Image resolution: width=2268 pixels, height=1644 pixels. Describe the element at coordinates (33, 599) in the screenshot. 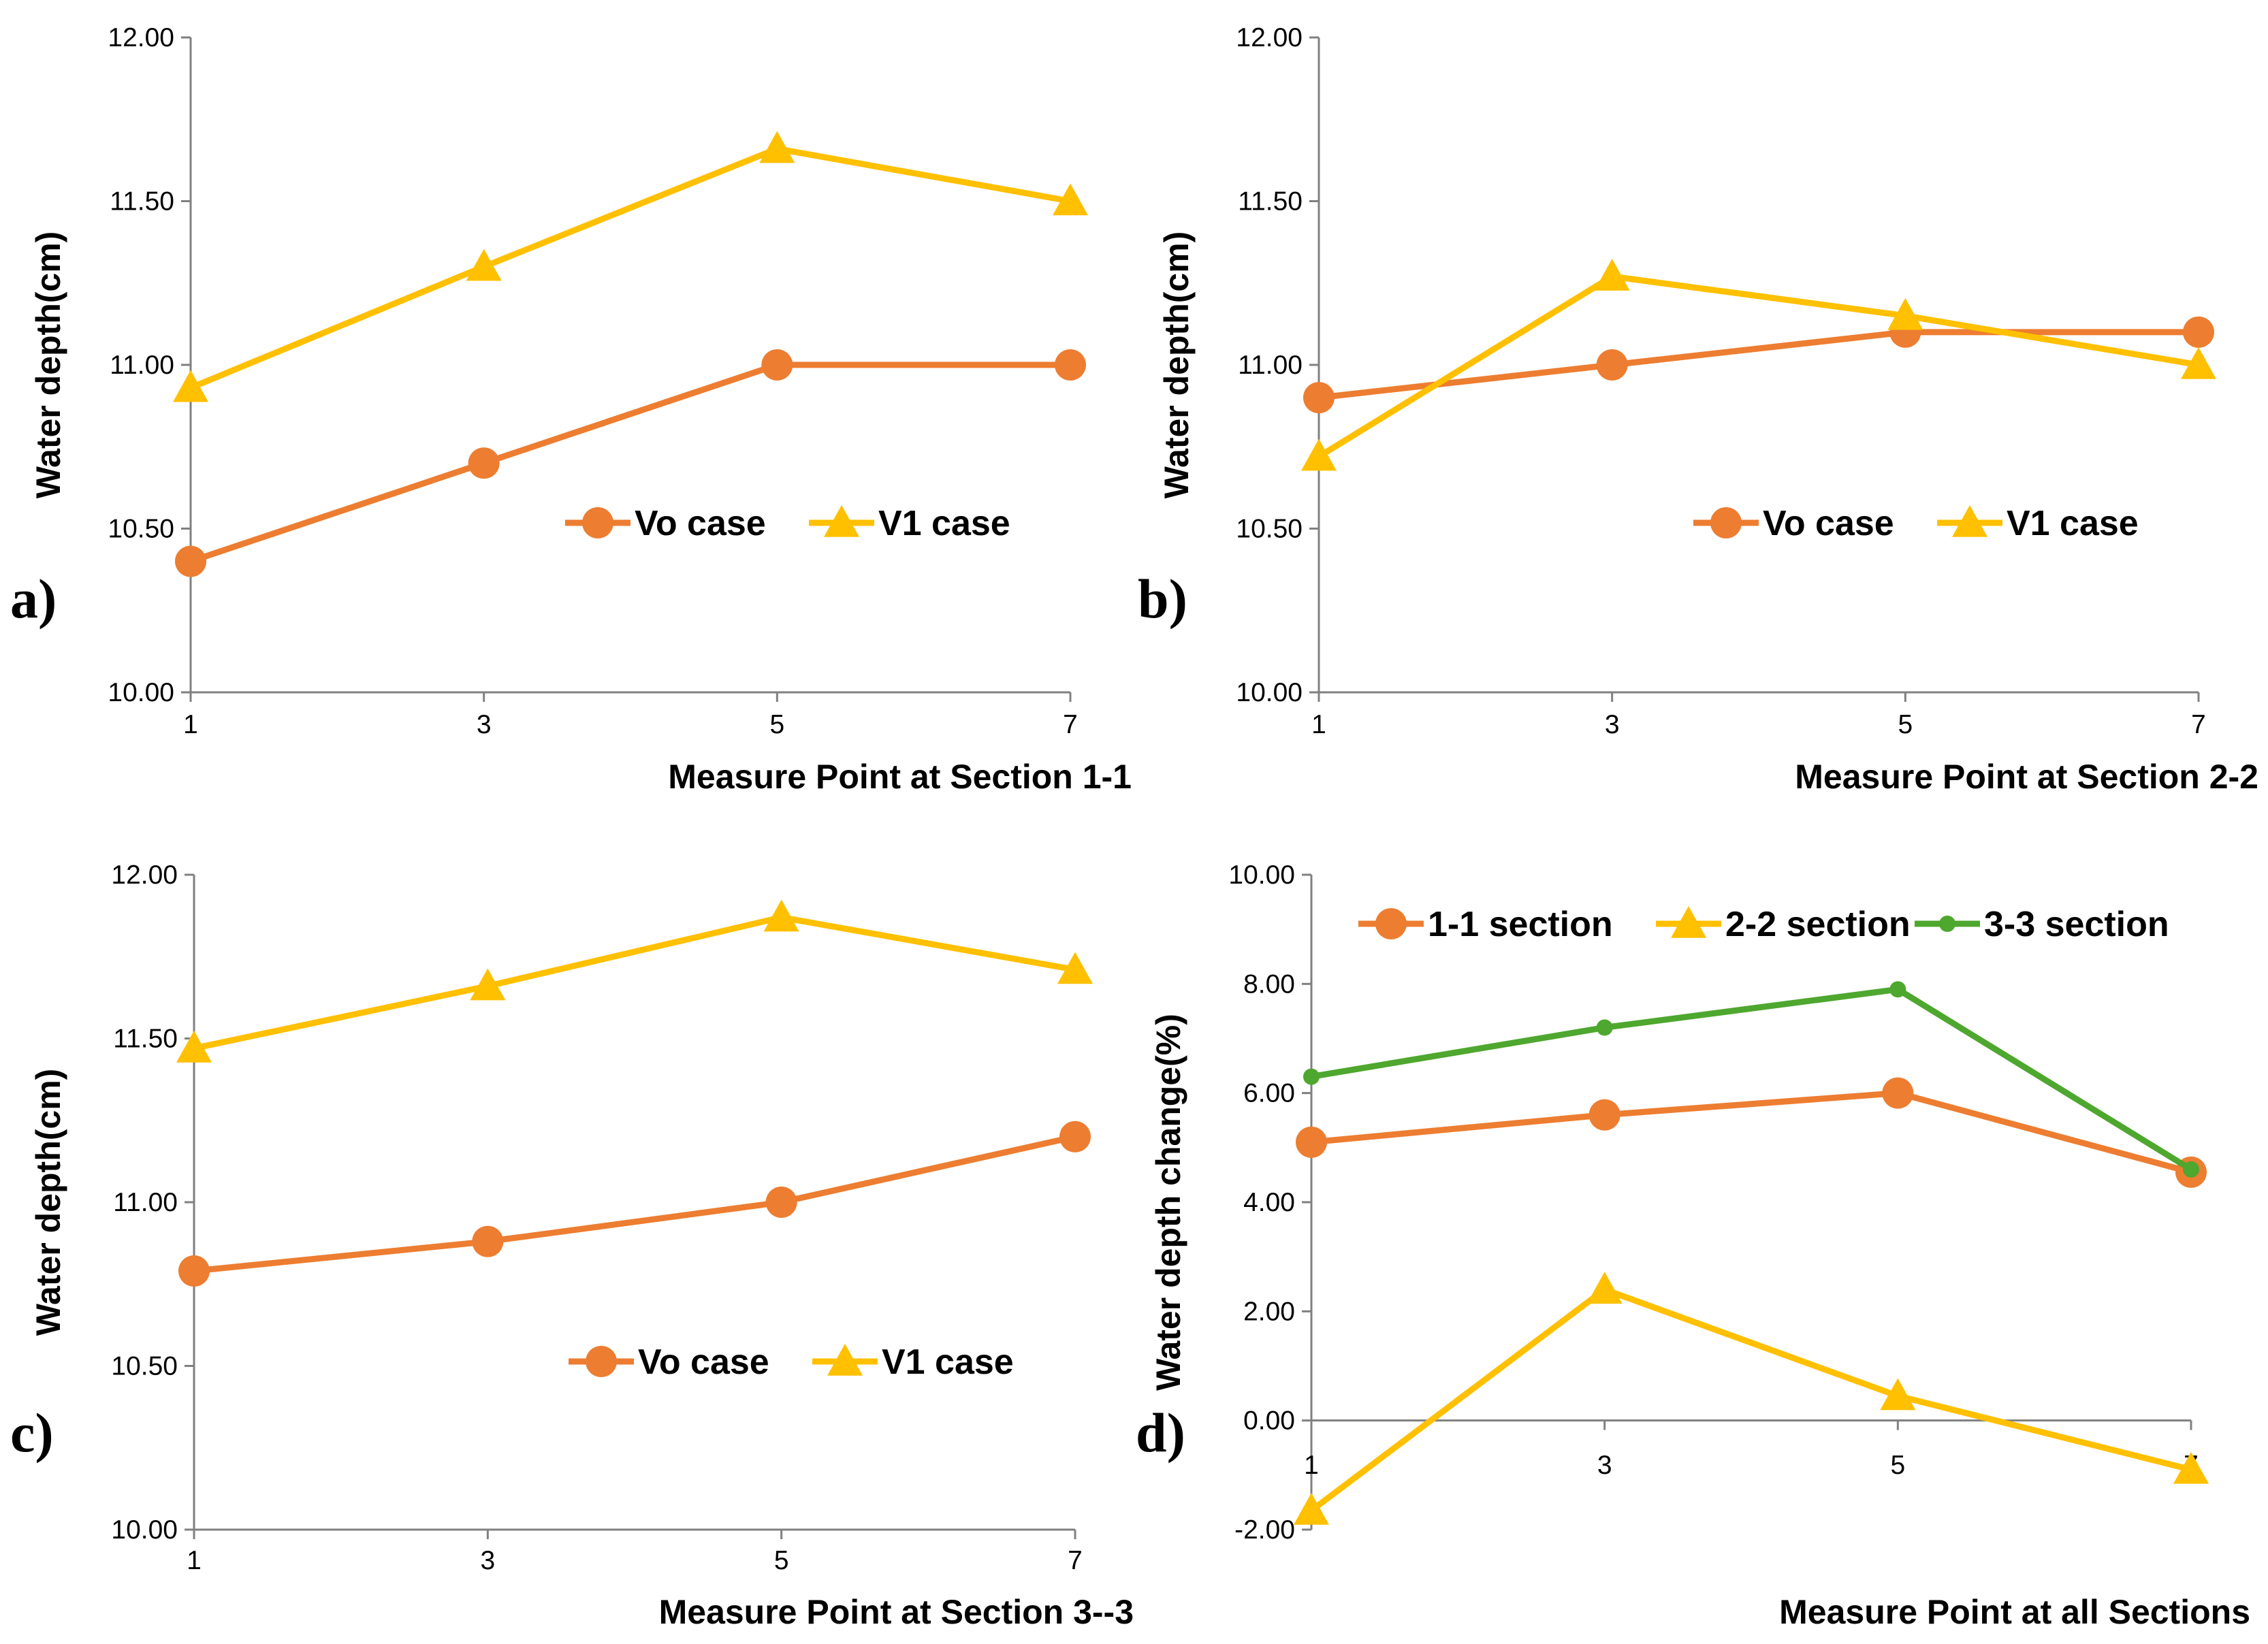

I see `panel-label: a)` at that location.